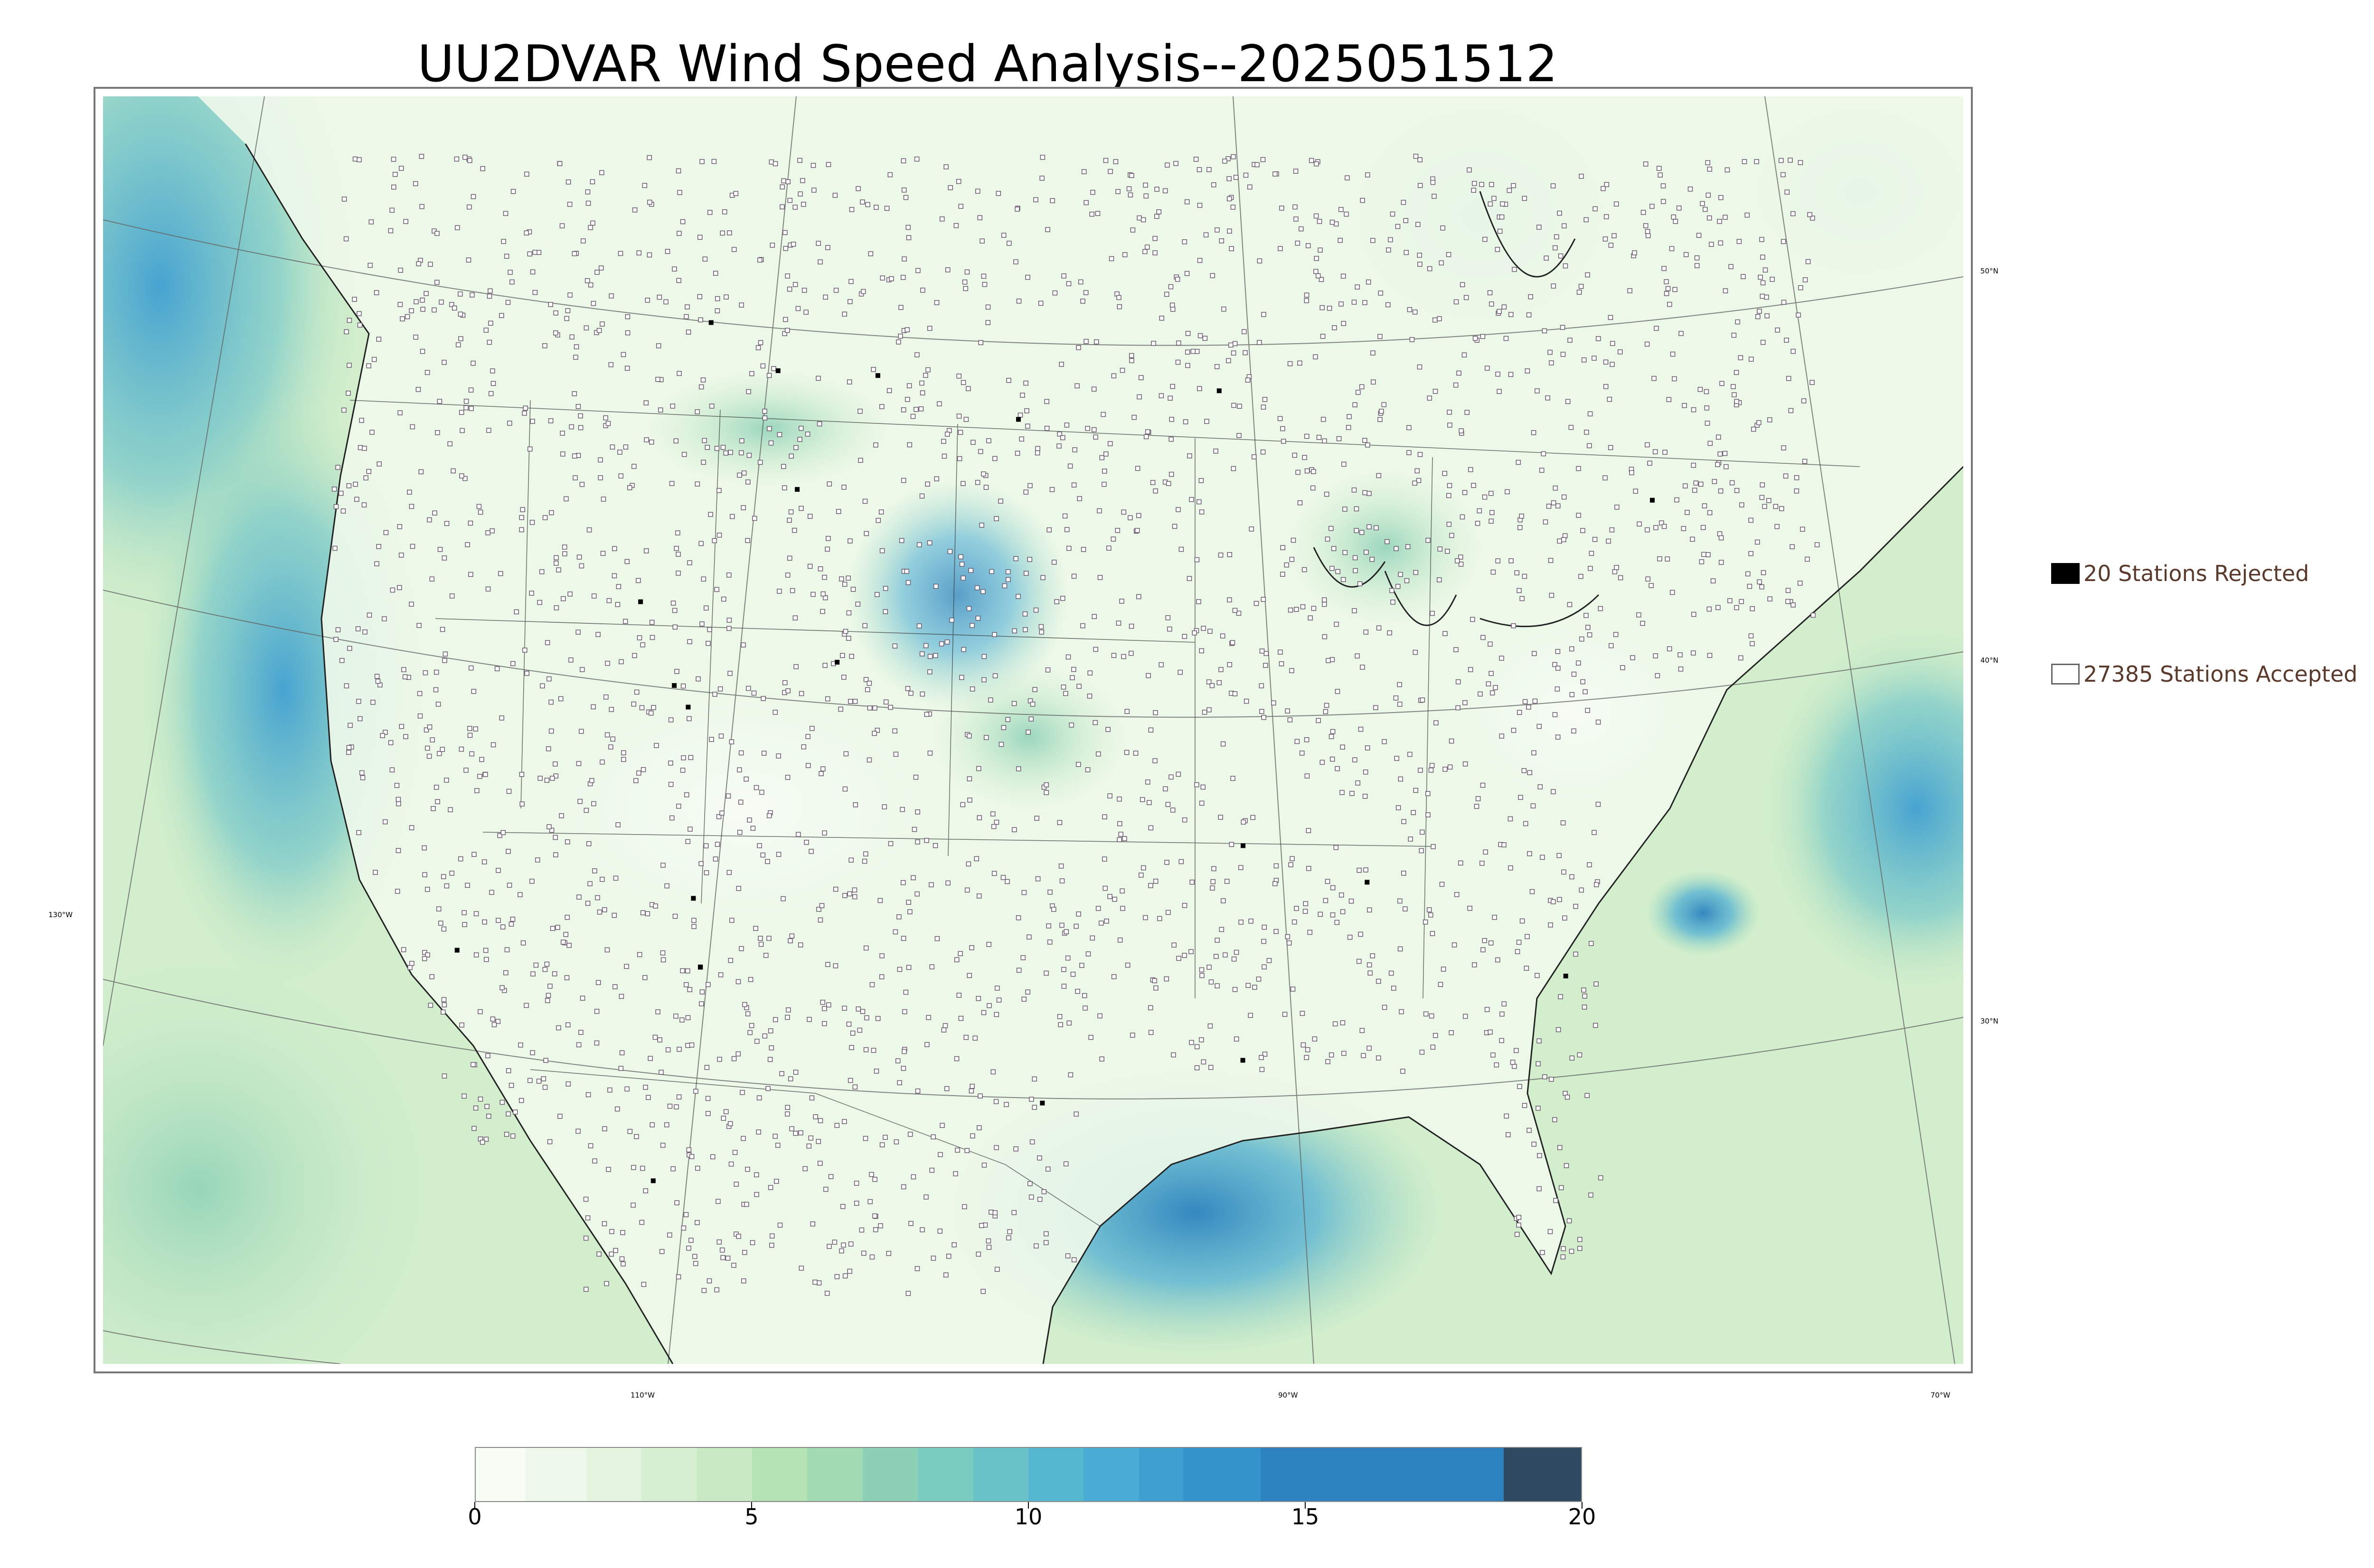  What do you see at coordinates (890, 1475) in the screenshot?
I see `colorbar-segment` at bounding box center [890, 1475].